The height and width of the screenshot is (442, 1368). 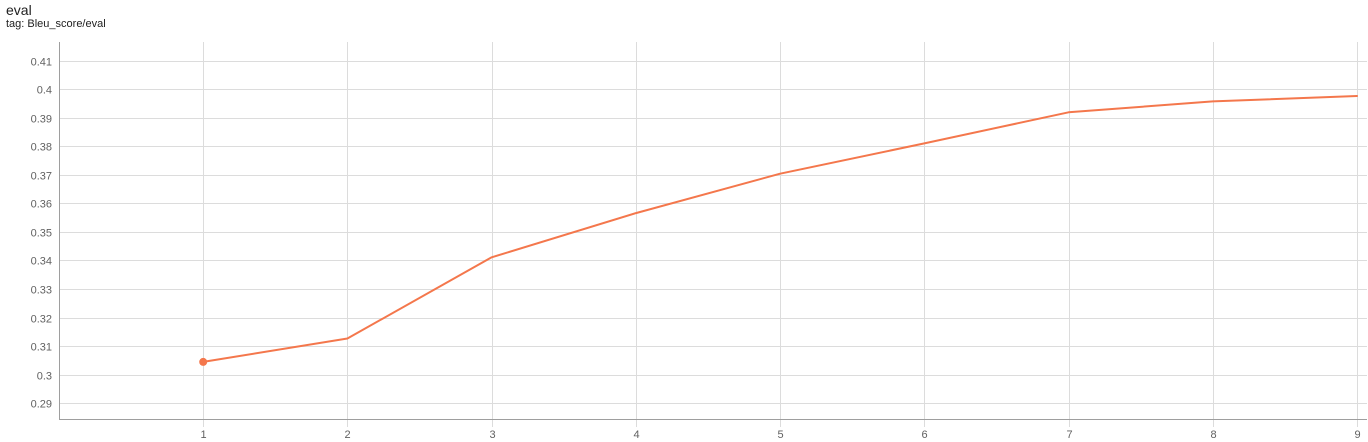 What do you see at coordinates (41, 405) in the screenshot?
I see `y-tick-label: 0.29` at bounding box center [41, 405].